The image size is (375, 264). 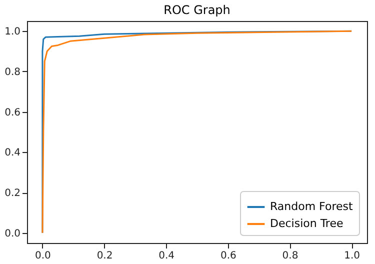 I want to click on legend-label: Decision Tree, so click(x=307, y=223).